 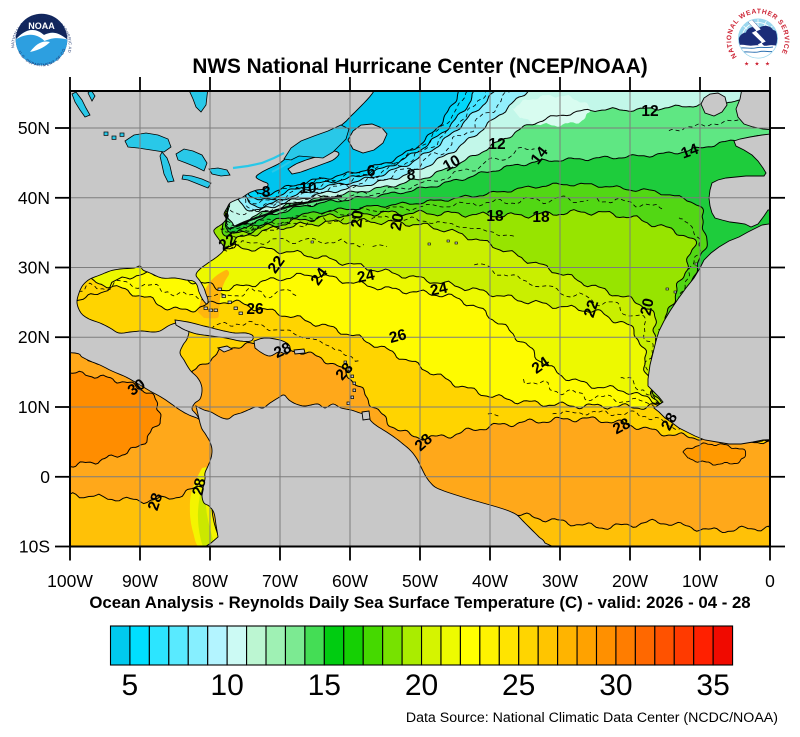 What do you see at coordinates (70, 581) in the screenshot?
I see `svg-text: 100W` at bounding box center [70, 581].